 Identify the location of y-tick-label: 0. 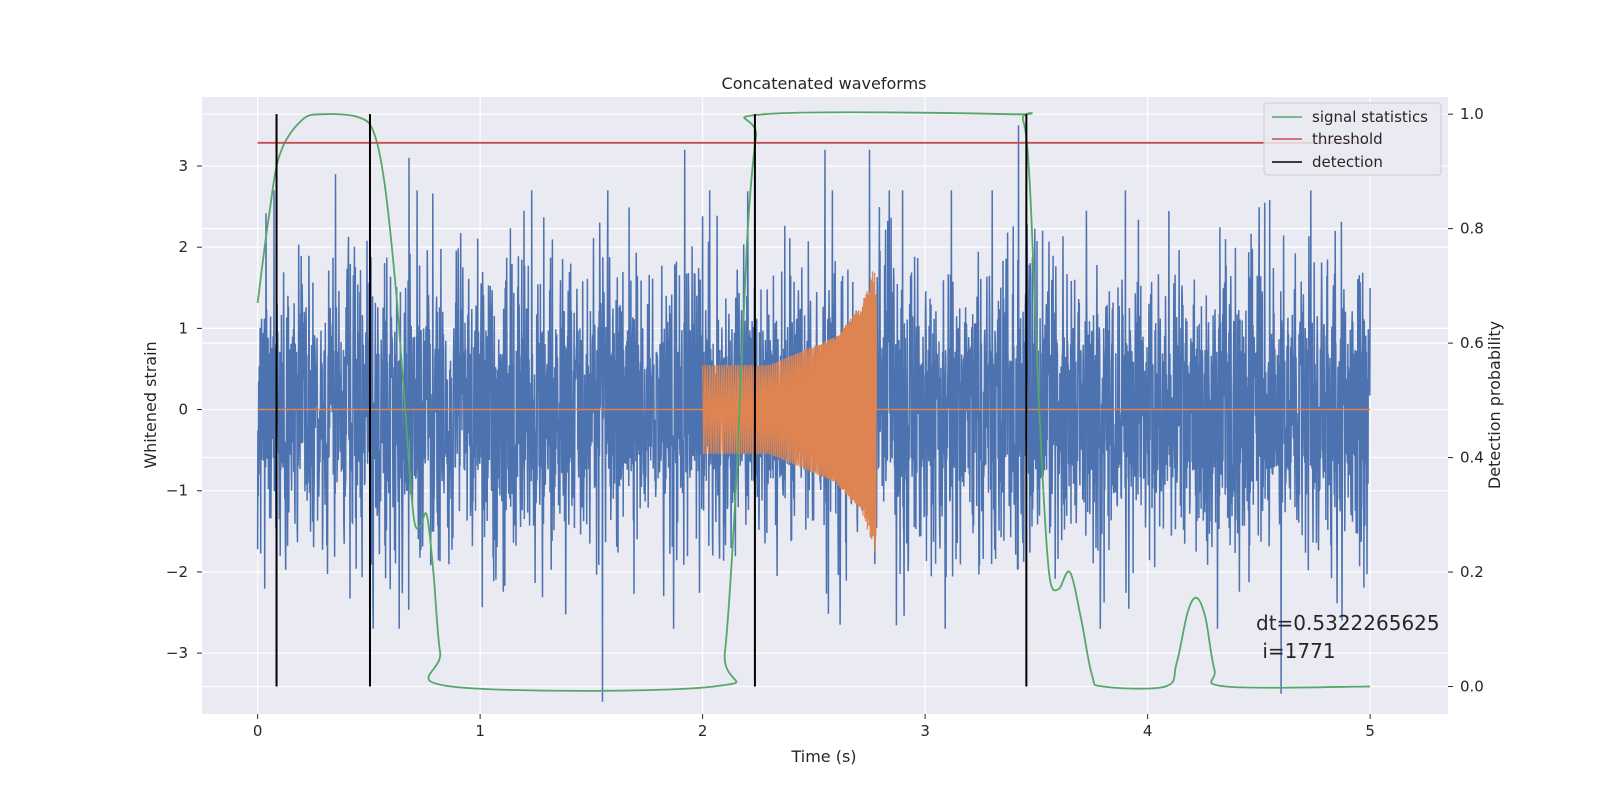
(183, 410).